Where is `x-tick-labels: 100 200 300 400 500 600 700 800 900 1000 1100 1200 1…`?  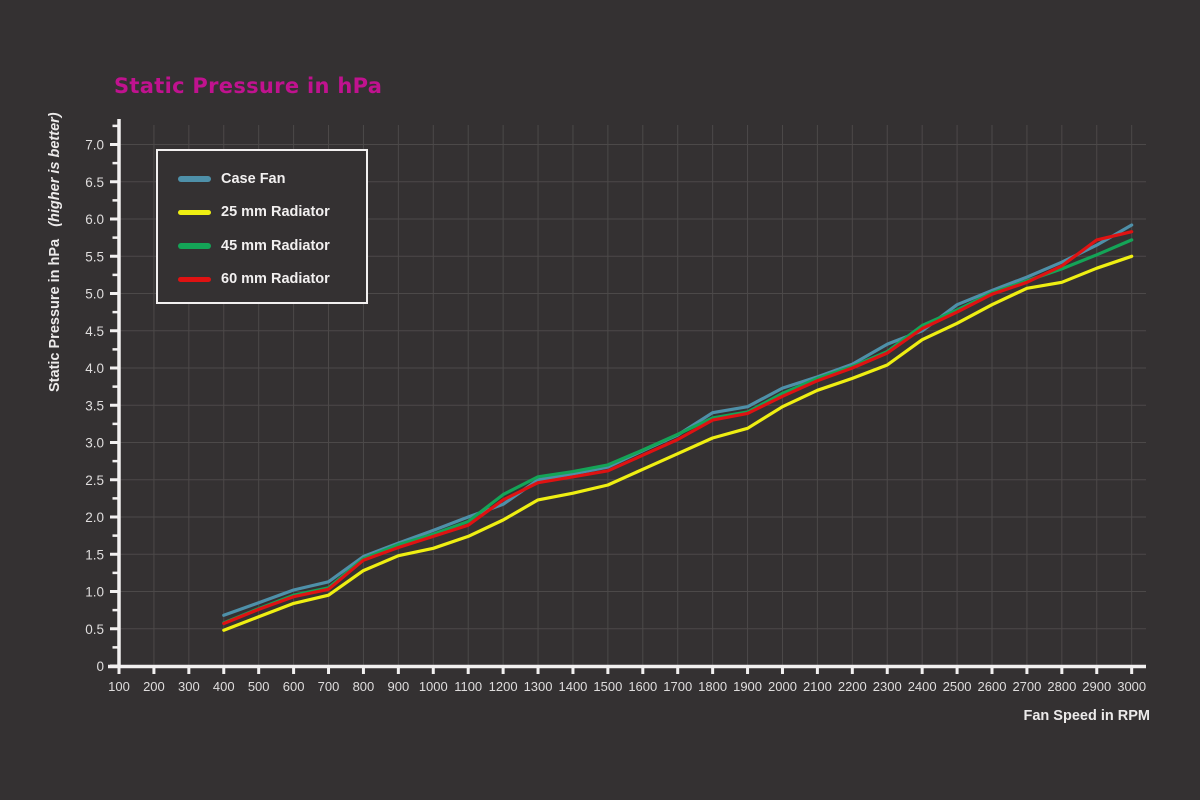
x-tick-labels: 100 200 300 400 500 600 700 800 900 1000 1100 1200 1… is located at coordinates (627, 686).